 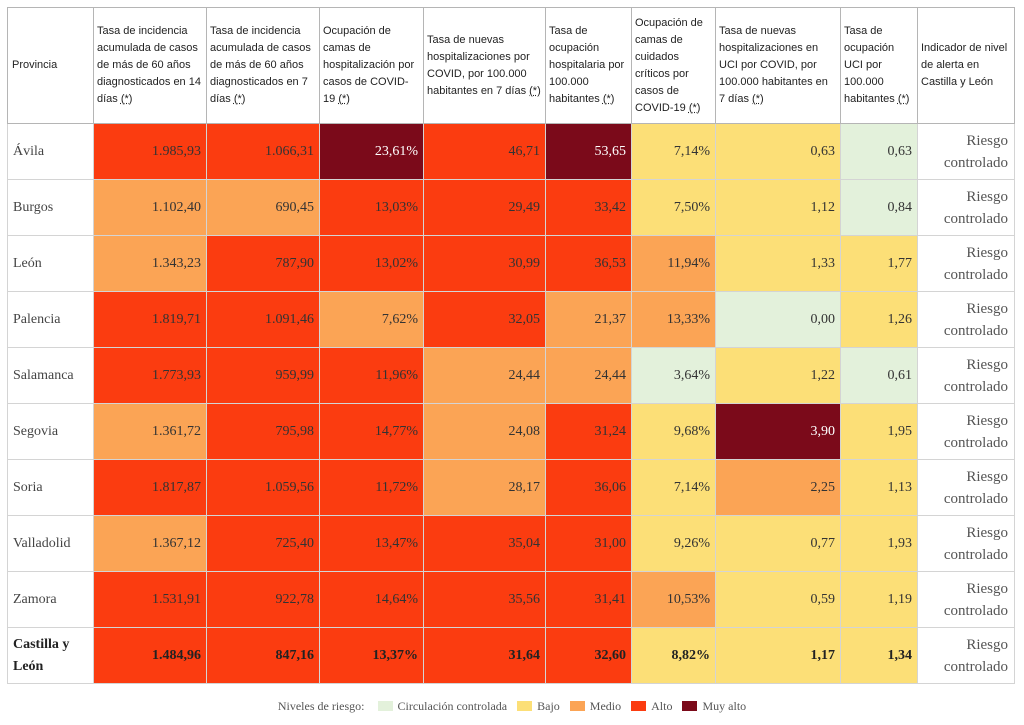 I want to click on indicator-cell: 1,22, so click(x=778, y=375).